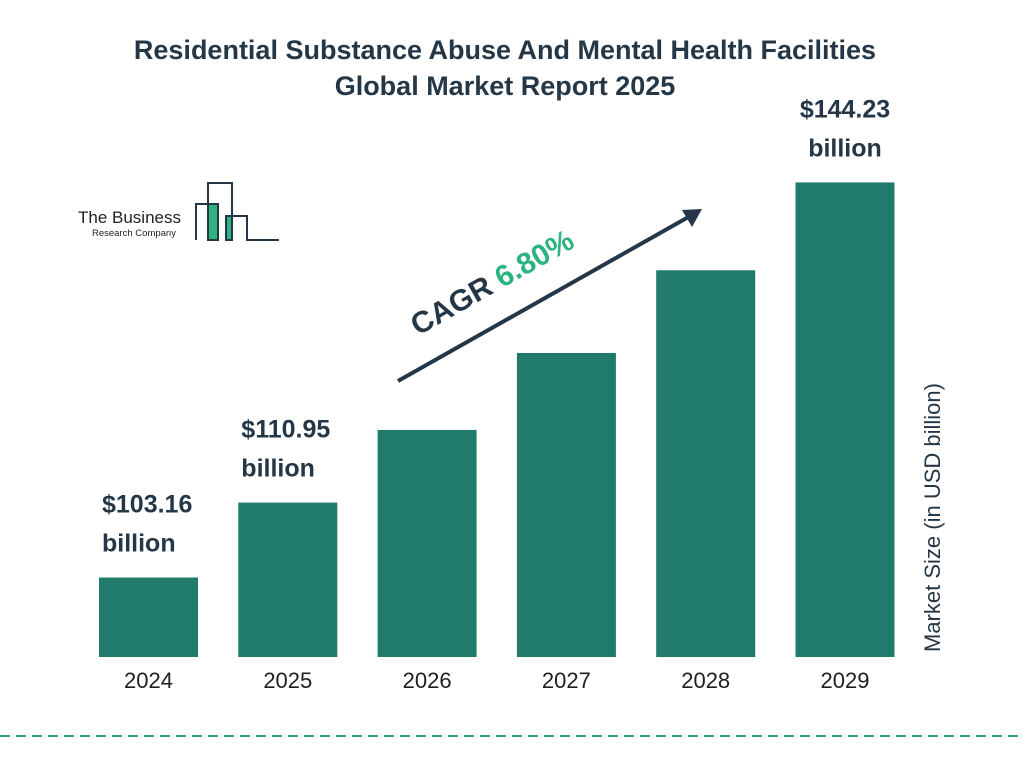  I want to click on data-label: $110.95, so click(285, 430).